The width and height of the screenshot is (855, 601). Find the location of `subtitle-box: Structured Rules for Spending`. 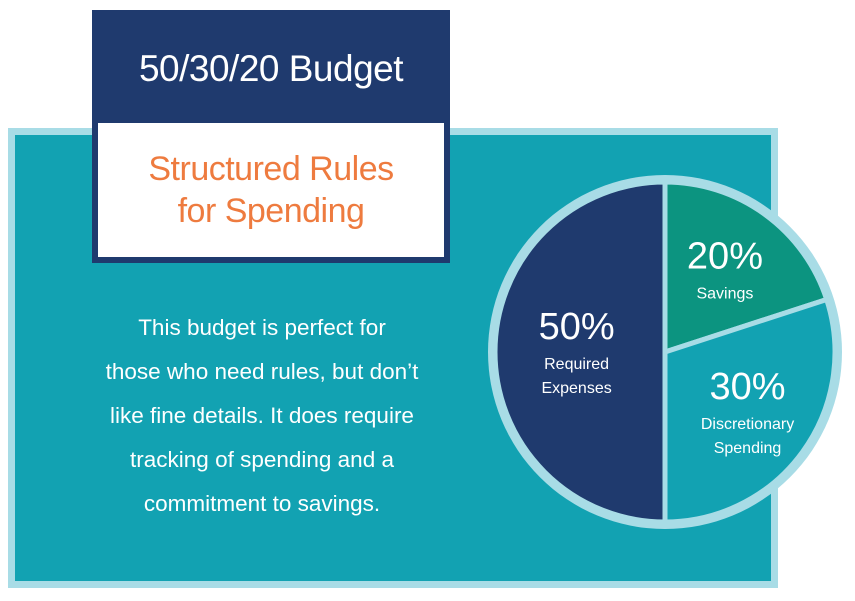

subtitle-box: Structured Rules for Spending is located at coordinates (271, 190).